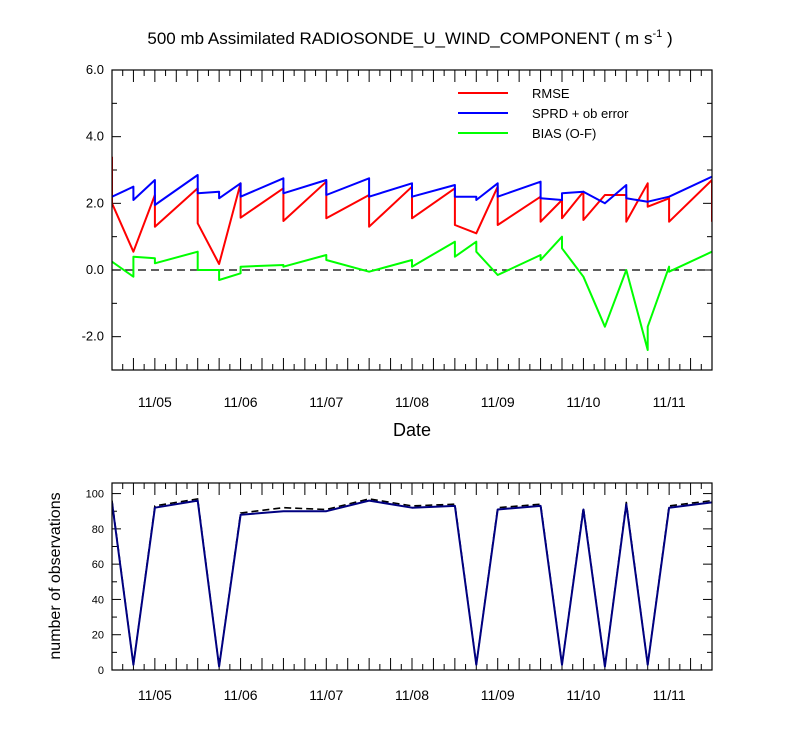 Image resolution: width=800 pixels, height=750 pixels. Describe the element at coordinates (101, 671) in the screenshot. I see `y-tick-label: 0` at that location.